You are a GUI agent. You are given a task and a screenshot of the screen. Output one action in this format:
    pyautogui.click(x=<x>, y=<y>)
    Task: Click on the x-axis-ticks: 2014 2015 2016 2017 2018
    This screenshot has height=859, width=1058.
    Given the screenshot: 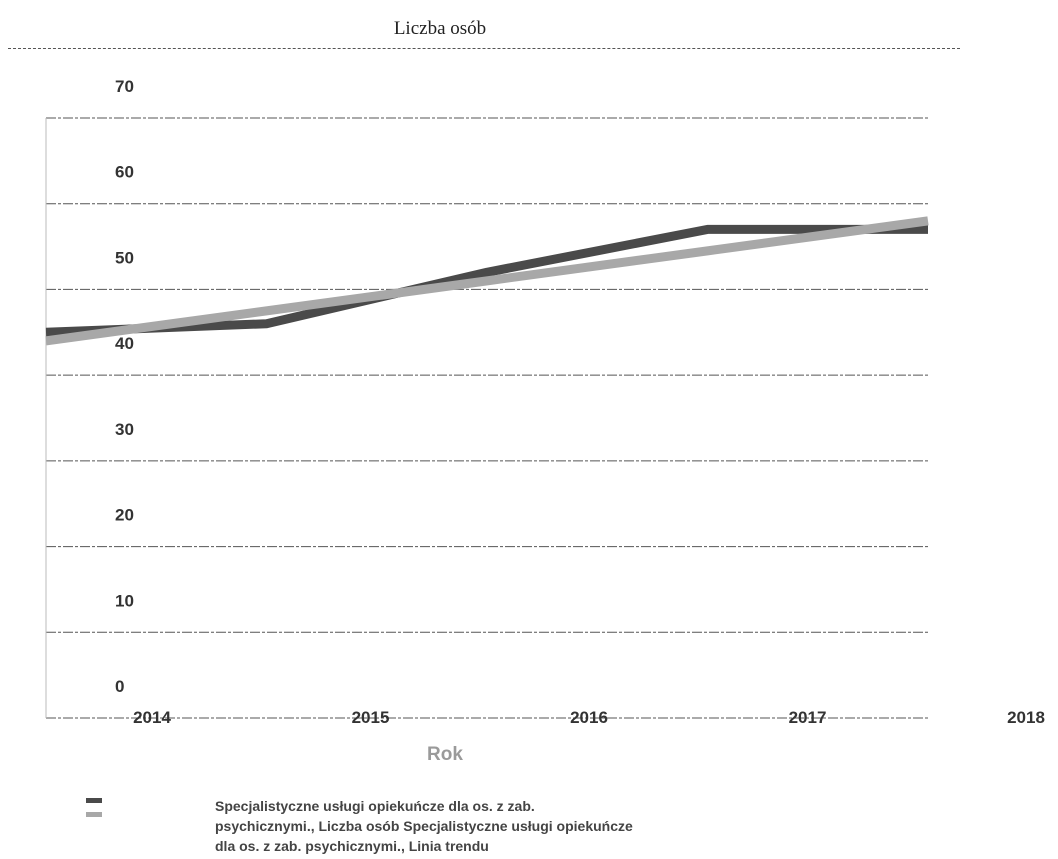 What is the action you would take?
    pyautogui.click(x=589, y=717)
    